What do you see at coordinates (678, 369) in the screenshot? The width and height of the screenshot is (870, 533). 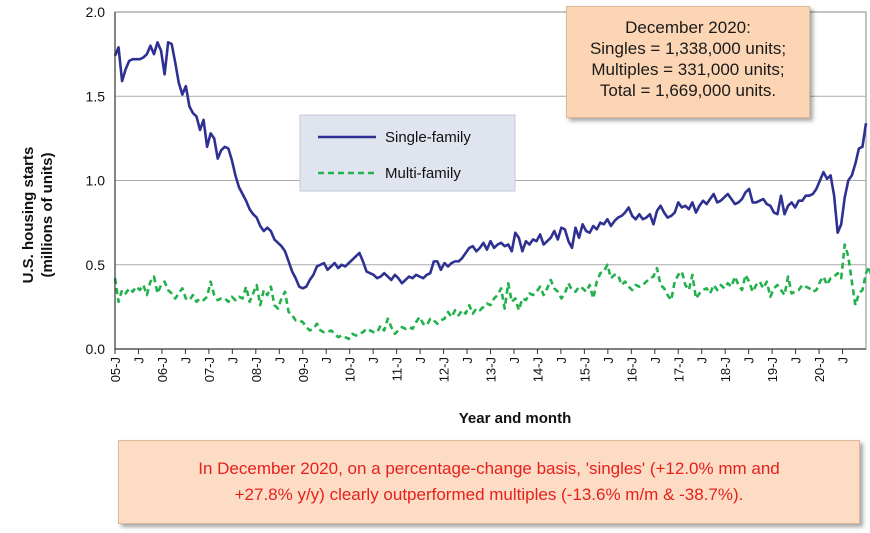 I see `x-tick-label: 17-J` at bounding box center [678, 369].